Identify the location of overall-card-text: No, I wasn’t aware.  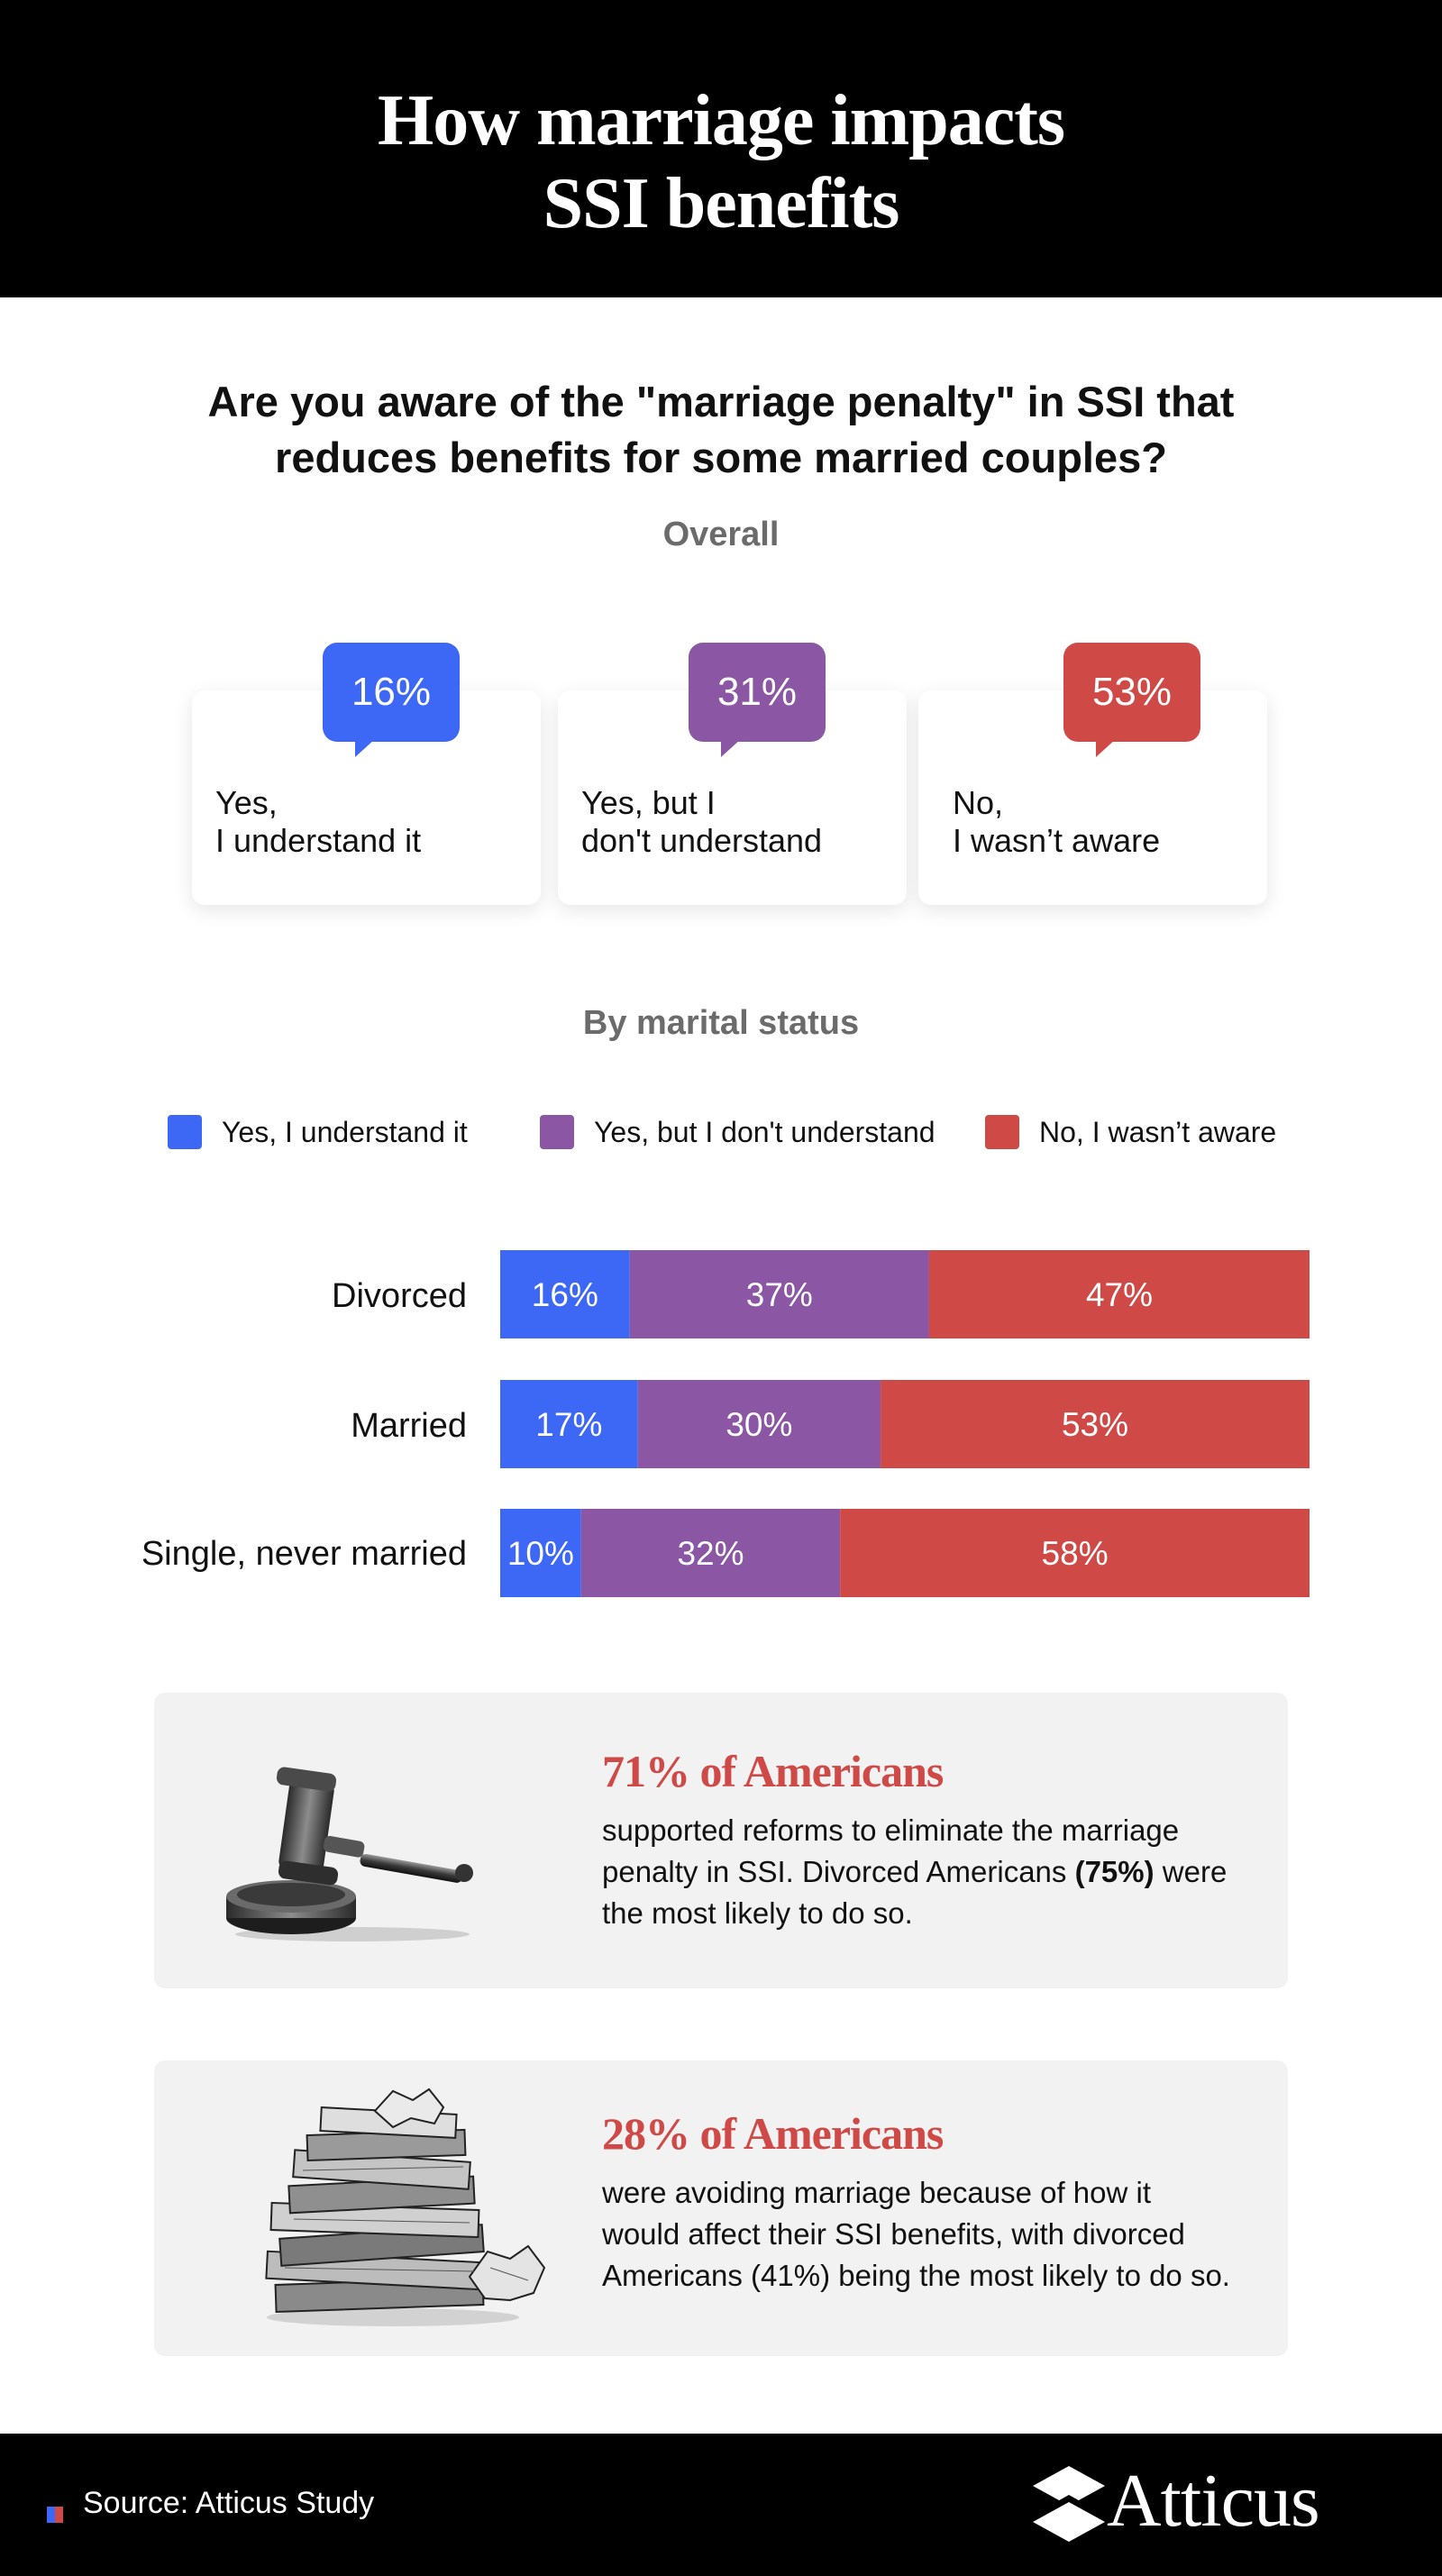
(1110, 822).